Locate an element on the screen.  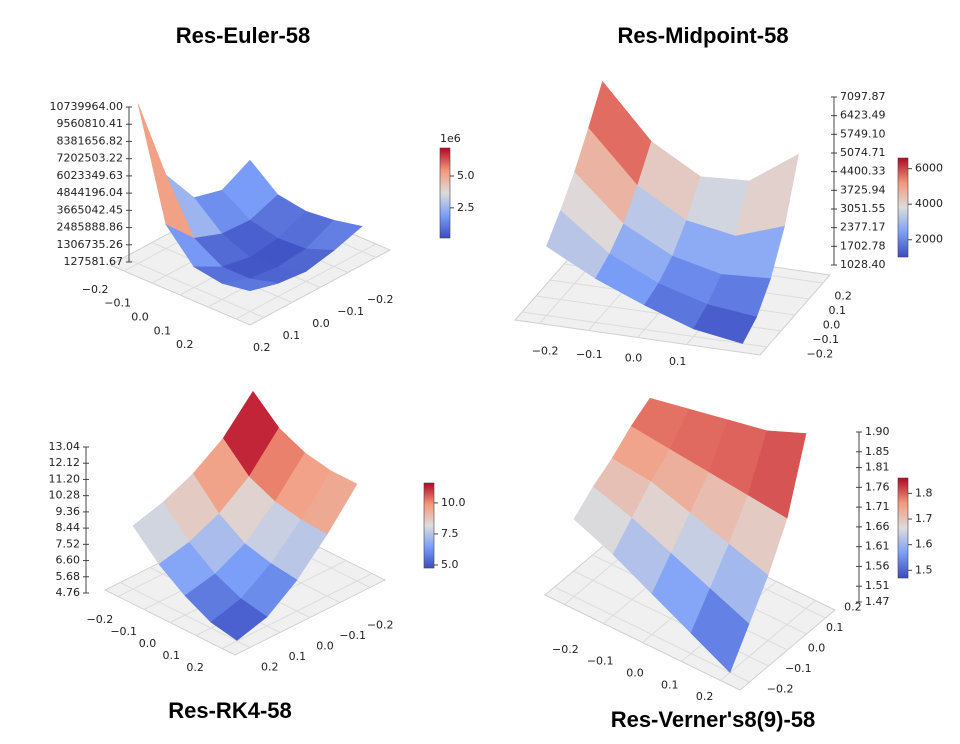
z-tick-label: 4844196.04 is located at coordinates (90, 192).